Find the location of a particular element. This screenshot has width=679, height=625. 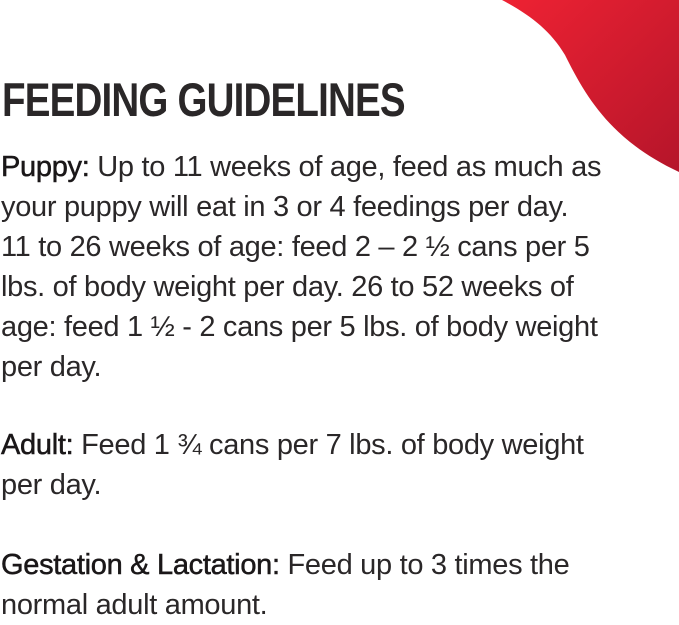

text-line: Feed 1 ¾ cans per 7 lbs. of body weight is located at coordinates (328, 445).